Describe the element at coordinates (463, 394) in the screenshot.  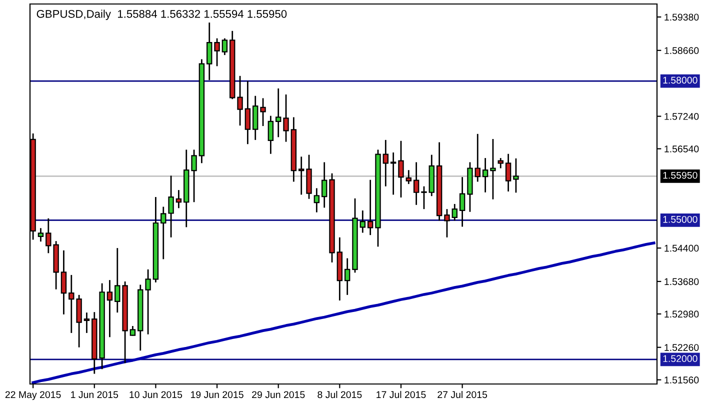
I see `x-tick-label: 27 Jul 2015` at that location.